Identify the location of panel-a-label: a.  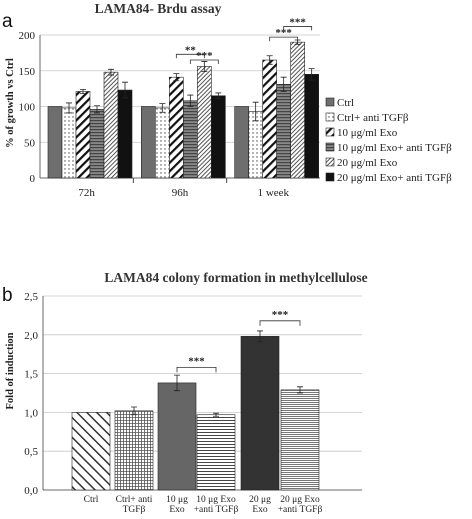
(7, 21).